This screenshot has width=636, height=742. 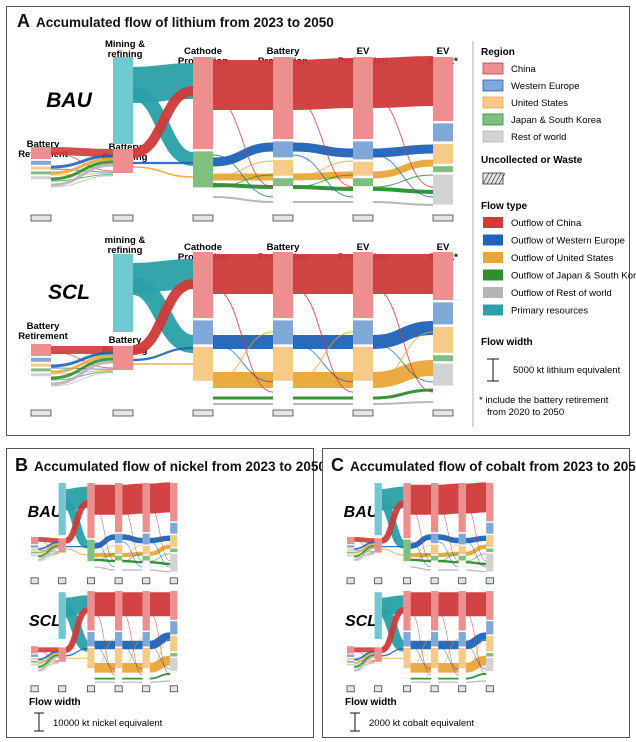 I want to click on panelC-bau-waste-col2, so click(x=407, y=581).